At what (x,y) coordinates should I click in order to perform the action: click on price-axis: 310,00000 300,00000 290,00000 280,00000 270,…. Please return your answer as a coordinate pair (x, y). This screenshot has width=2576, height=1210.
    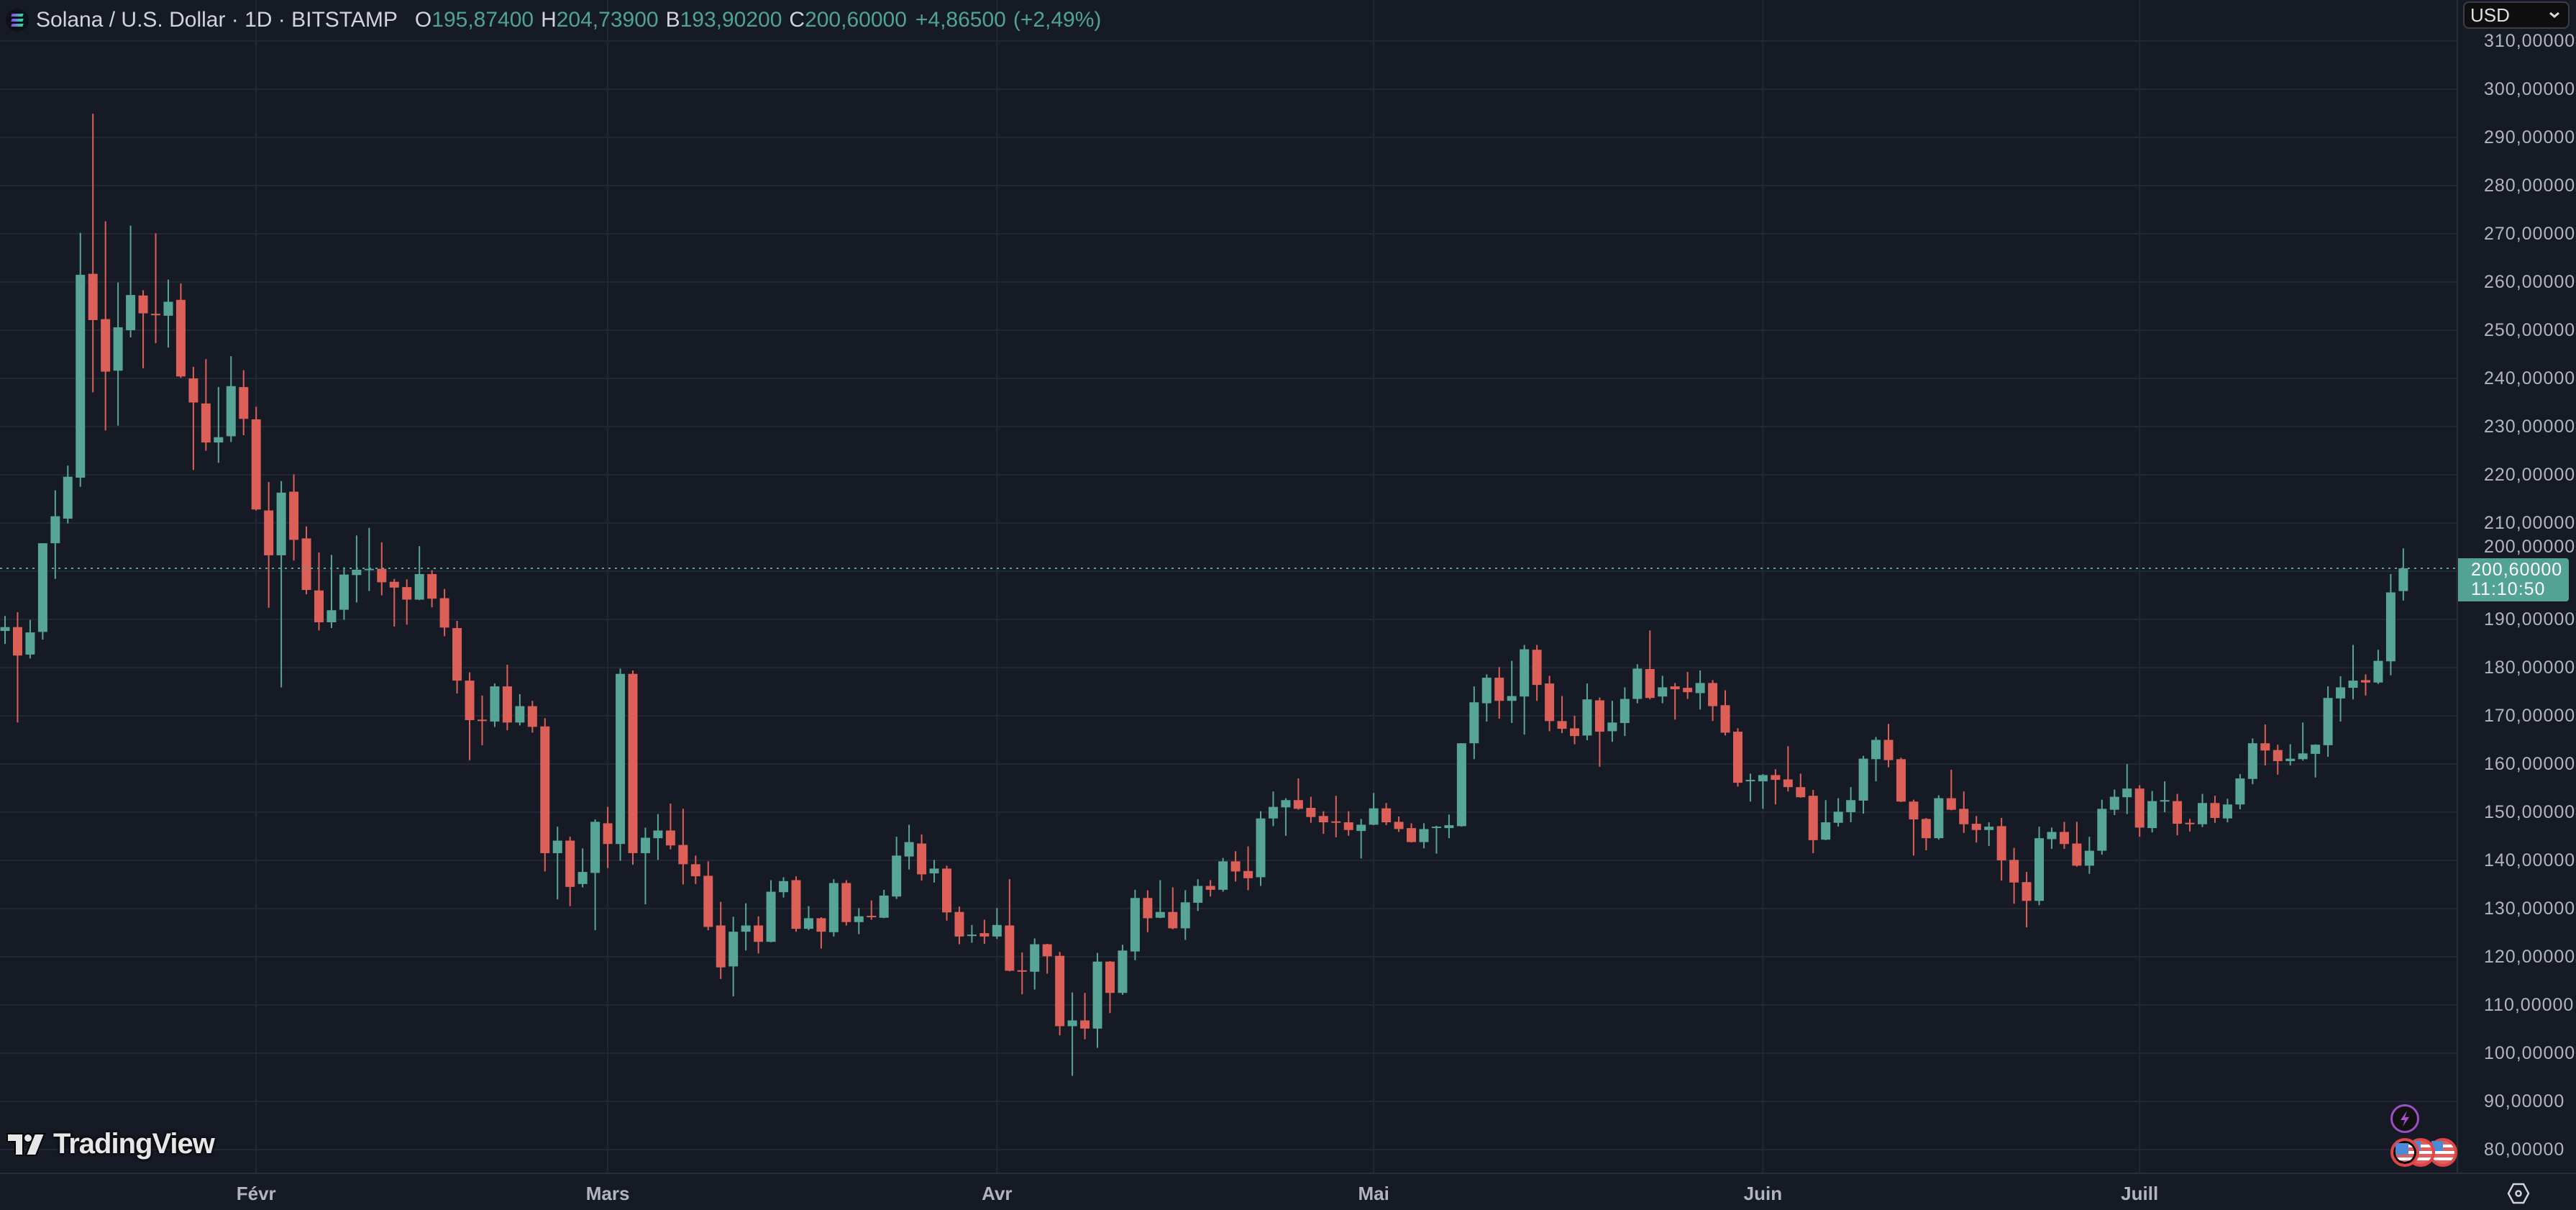
    Looking at the image, I should click on (2516, 586).